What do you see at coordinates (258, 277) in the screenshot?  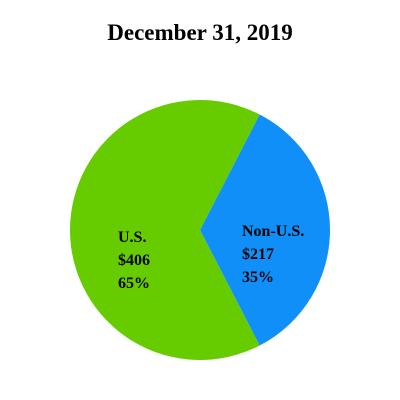 I see `slice-percent-non-us: 35%` at bounding box center [258, 277].